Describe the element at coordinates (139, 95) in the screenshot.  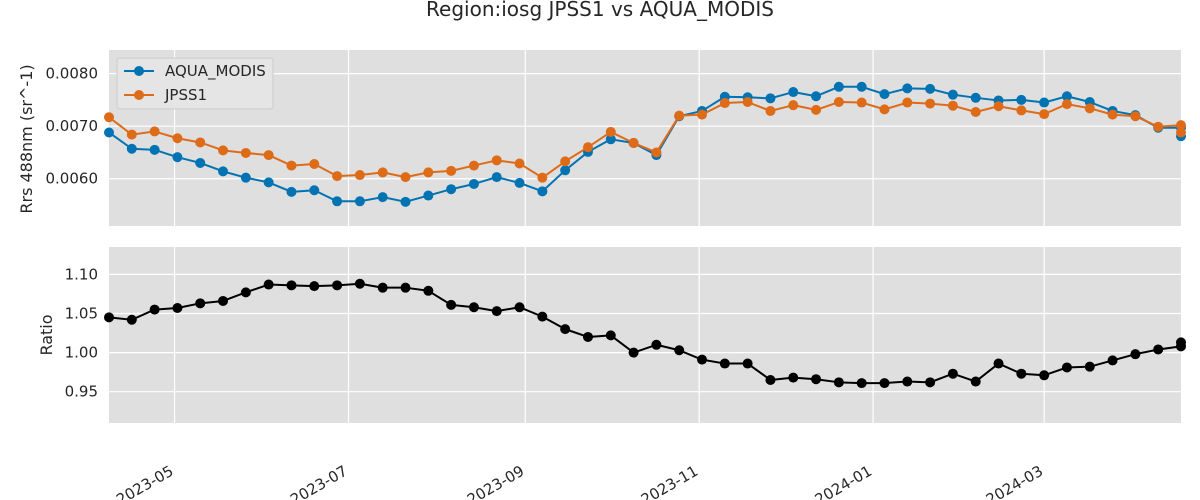
I see `legend-marker-jpss1` at that location.